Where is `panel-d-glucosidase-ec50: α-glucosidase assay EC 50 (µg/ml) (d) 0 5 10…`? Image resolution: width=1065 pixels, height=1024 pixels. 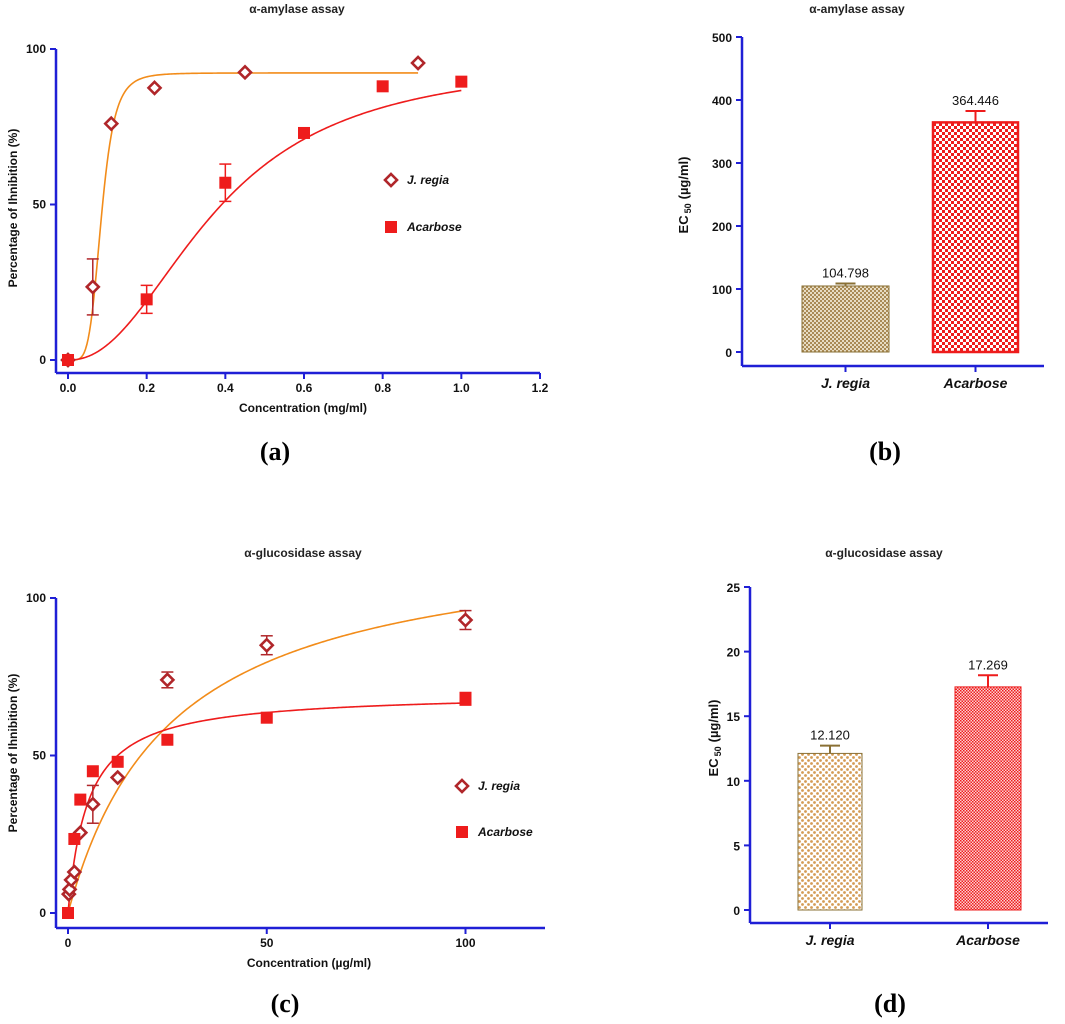 panel-d-glucosidase-ec50: α-glucosidase assay EC 50 (µg/ml) (d) 0 5 10… is located at coordinates (877, 782).